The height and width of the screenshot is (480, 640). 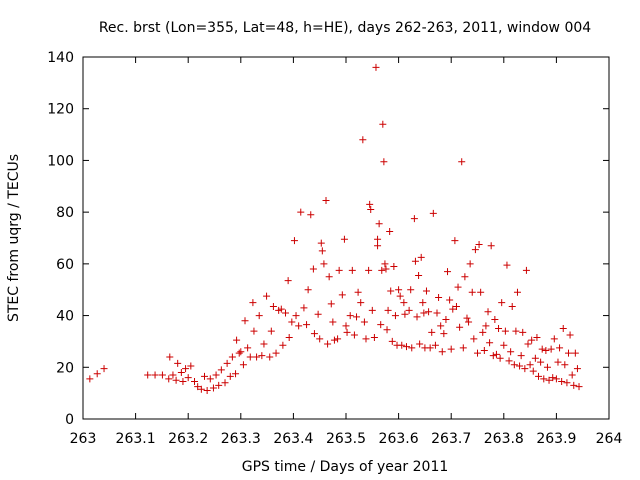 What do you see at coordinates (83, 439) in the screenshot?
I see `x-tick-label: 263` at bounding box center [83, 439].